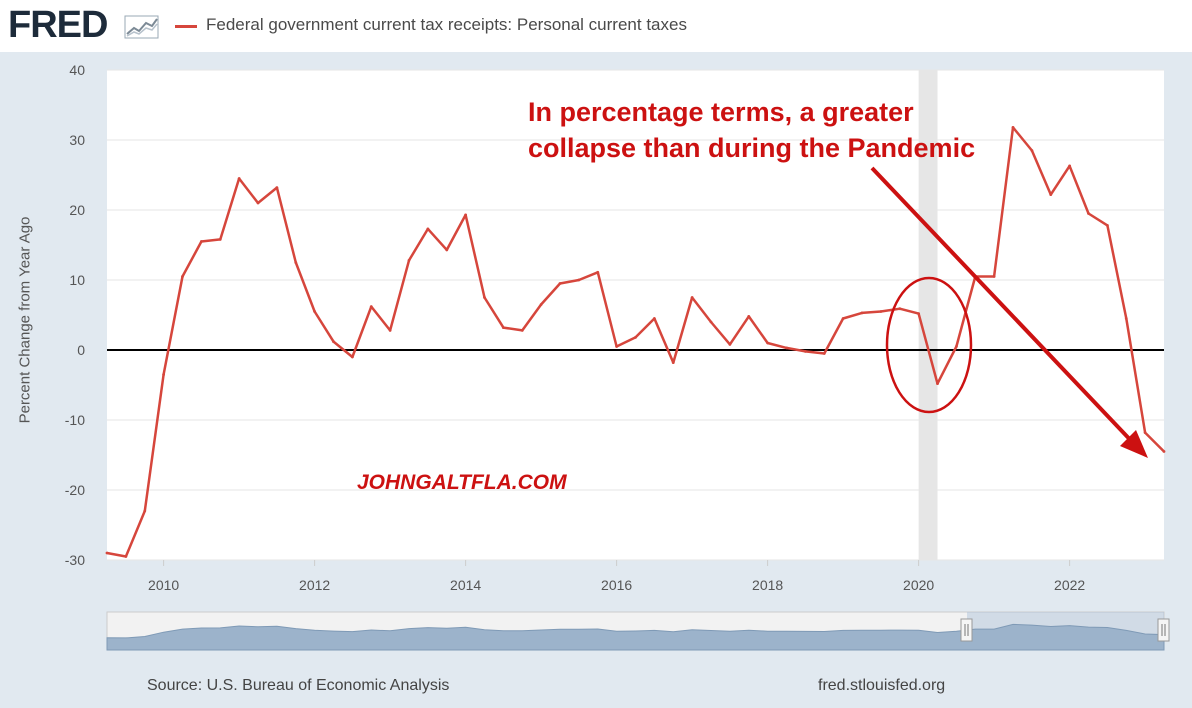 This screenshot has height=708, width=1192. Describe the element at coordinates (1163, 630) in the screenshot. I see `navigator-right-handle` at that location.